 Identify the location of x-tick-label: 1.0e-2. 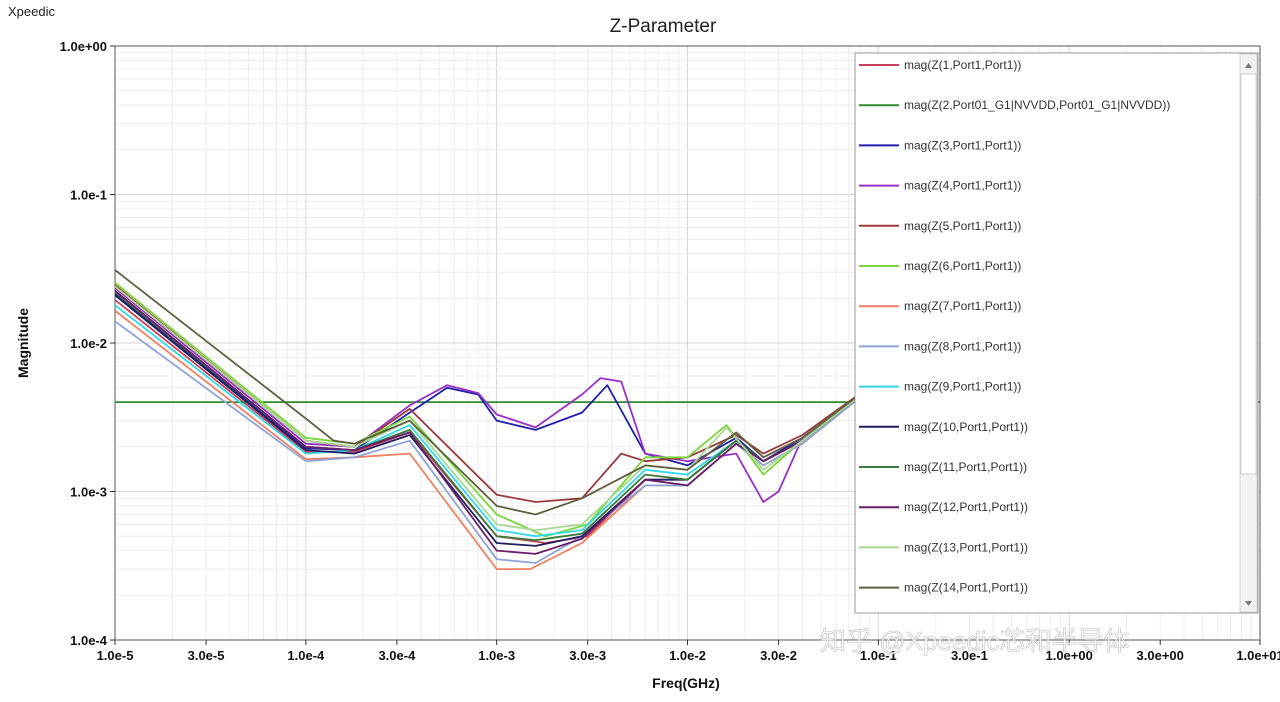
(687, 655).